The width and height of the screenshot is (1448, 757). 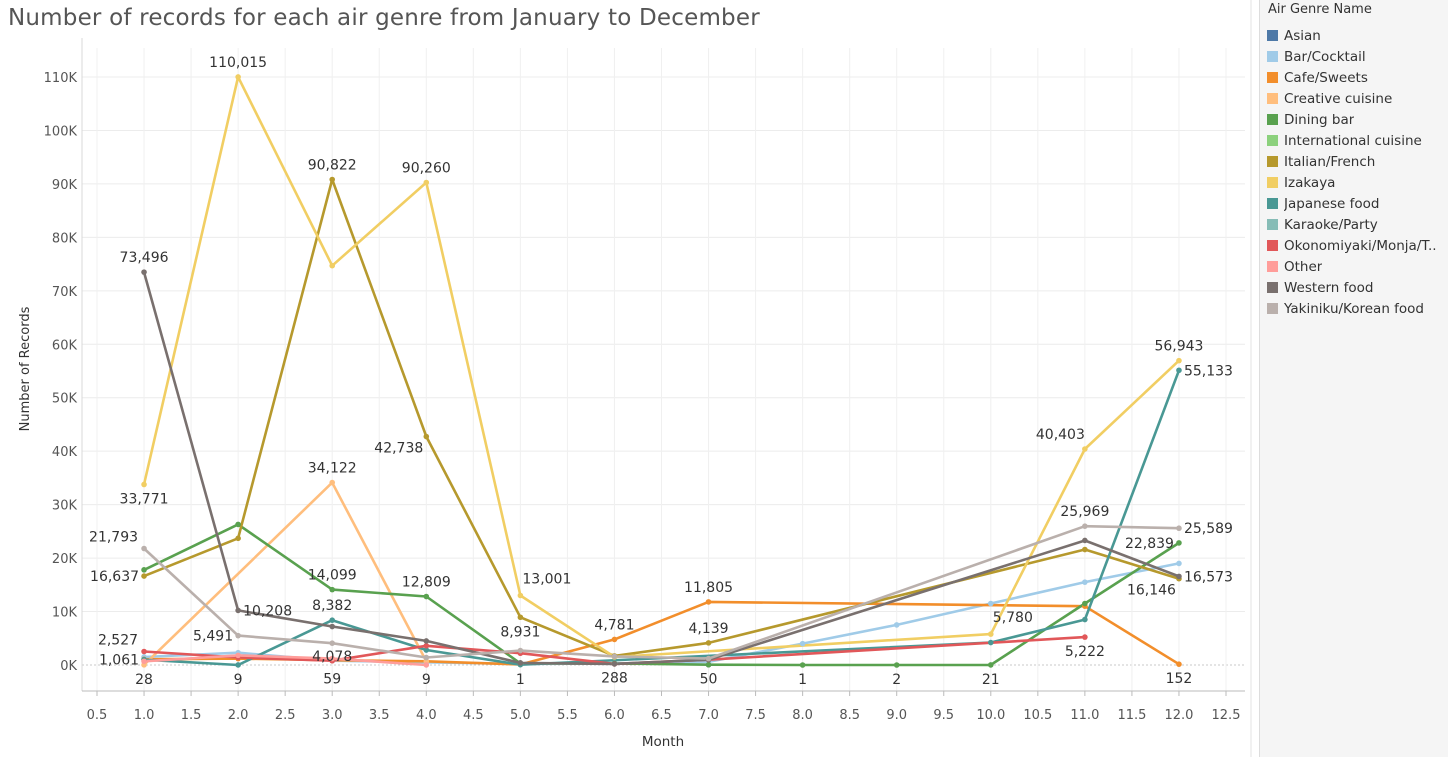 What do you see at coordinates (332, 482) in the screenshot?
I see `data-point-creative-cuisine` at bounding box center [332, 482].